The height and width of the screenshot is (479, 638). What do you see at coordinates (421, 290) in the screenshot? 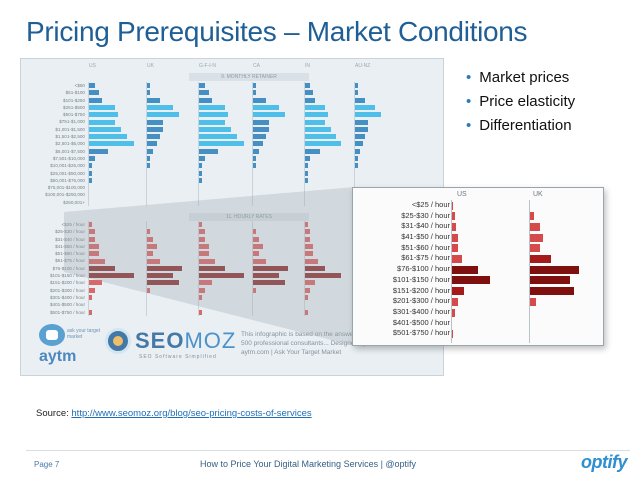
I see `zoom-row-label: $151-$200 / hour` at bounding box center [421, 290].